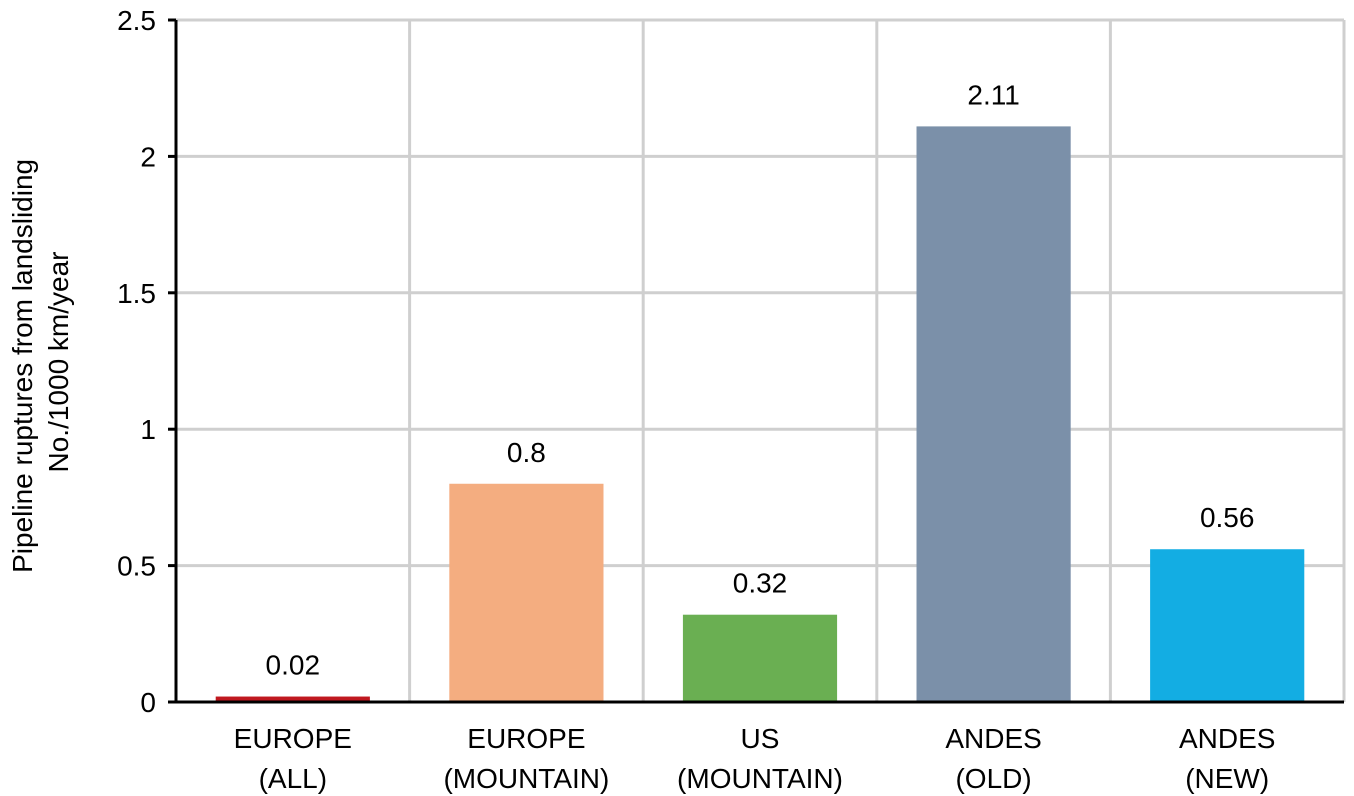 This screenshot has height=796, width=1354. I want to click on x-category-label: EUROPE (MOUNTAIN), so click(526, 758).